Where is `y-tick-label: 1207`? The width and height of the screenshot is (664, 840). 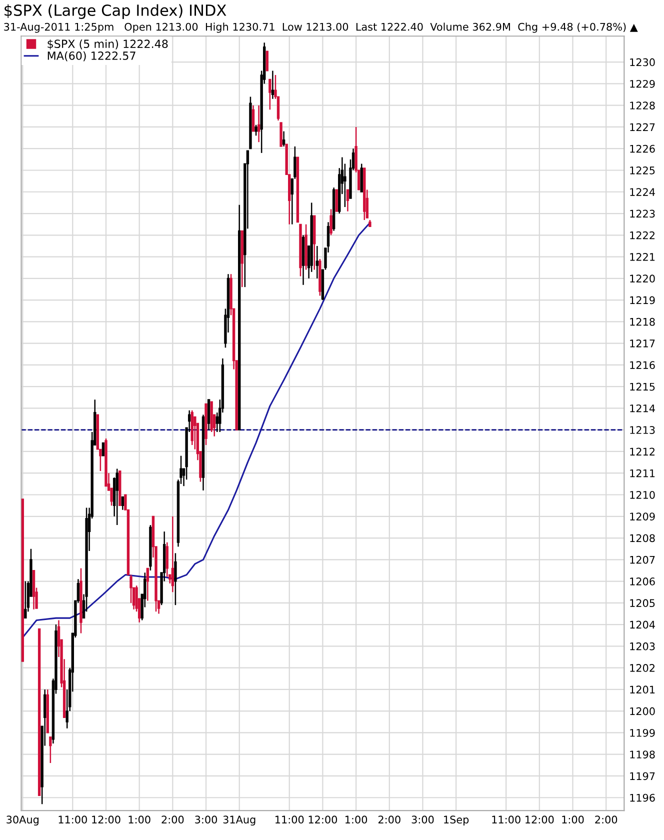
y-tick-label: 1207 is located at coordinates (642, 560).